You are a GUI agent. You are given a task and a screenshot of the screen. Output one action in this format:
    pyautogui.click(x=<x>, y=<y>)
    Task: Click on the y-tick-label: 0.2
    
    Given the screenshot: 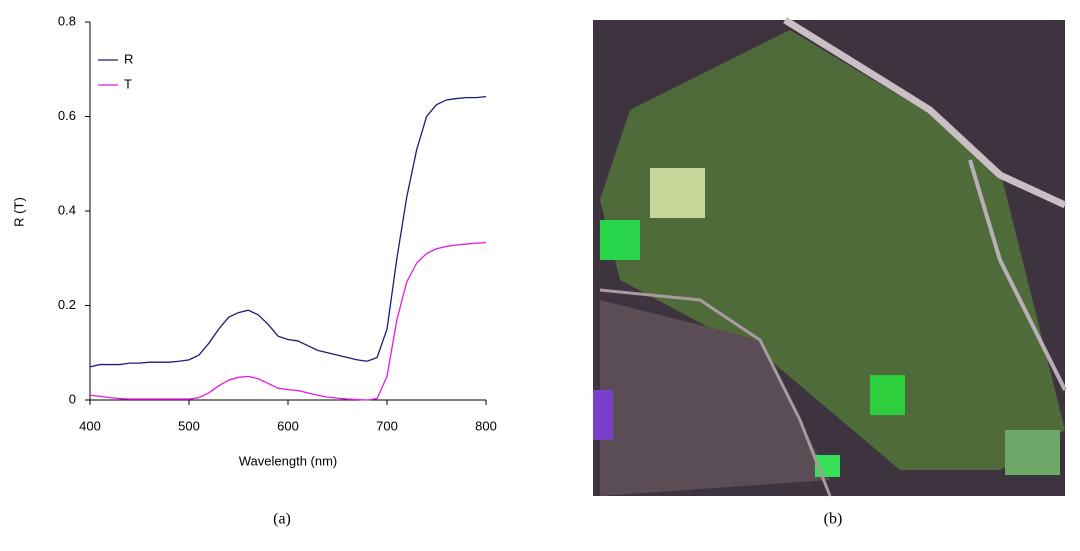 What is the action you would take?
    pyautogui.click(x=67, y=304)
    